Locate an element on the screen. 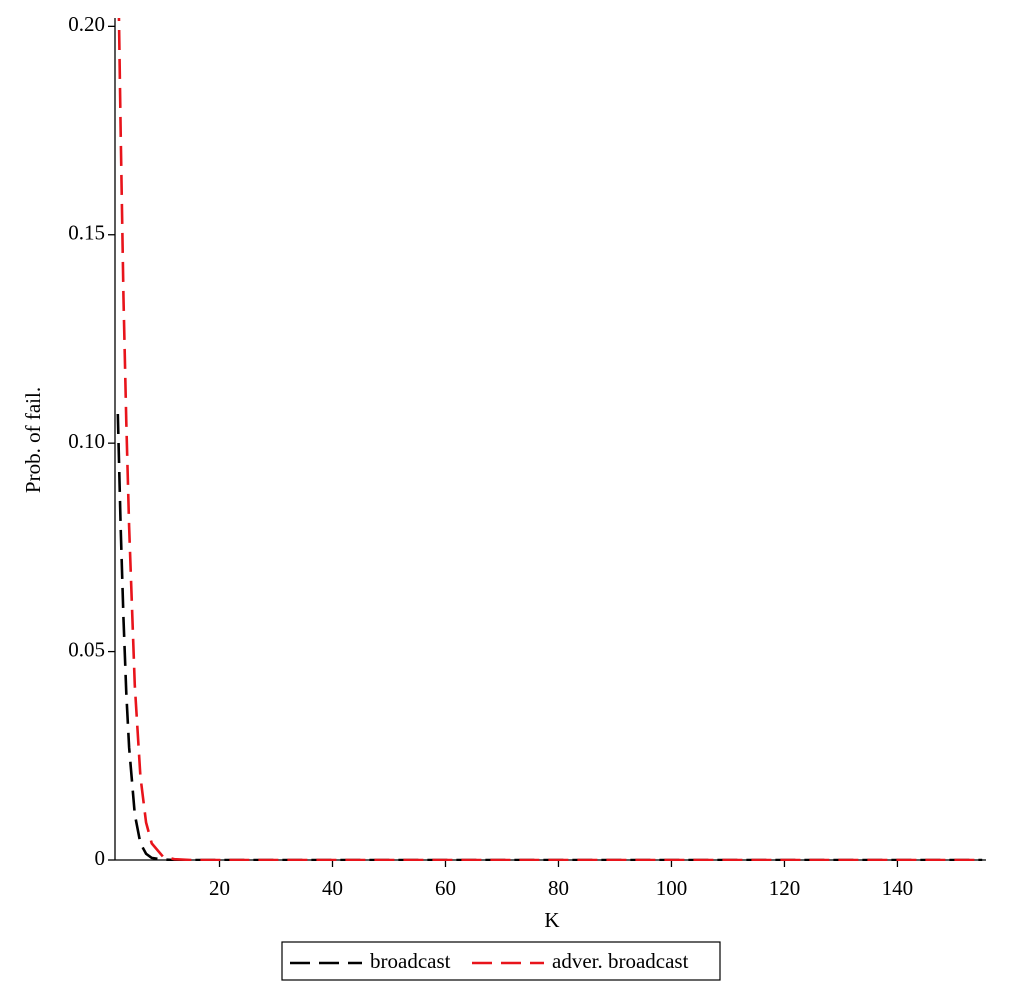  x-tick-label: 120 is located at coordinates (785, 888).